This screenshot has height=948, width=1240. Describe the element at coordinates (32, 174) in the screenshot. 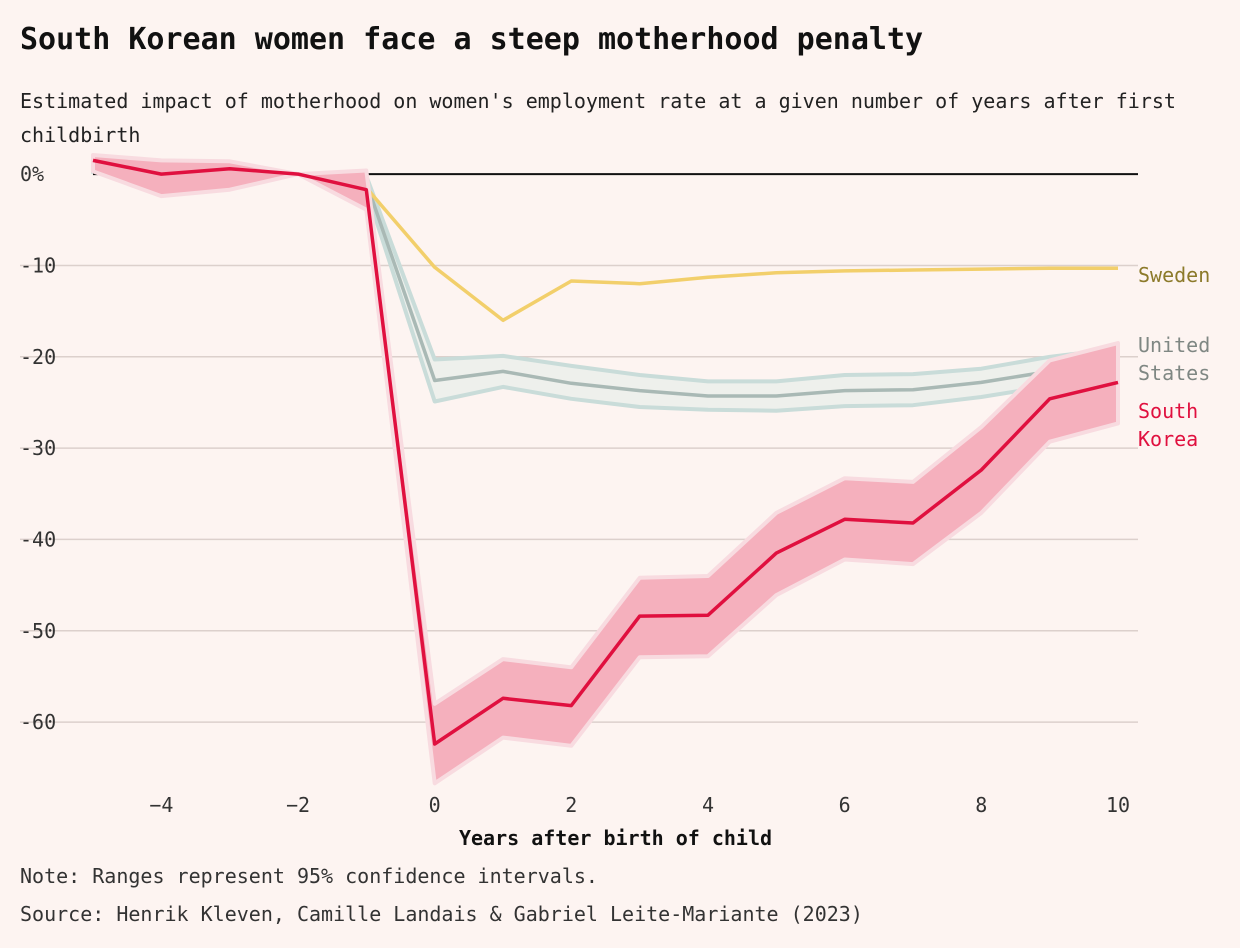

I see `y-tick-label: 0%` at that location.